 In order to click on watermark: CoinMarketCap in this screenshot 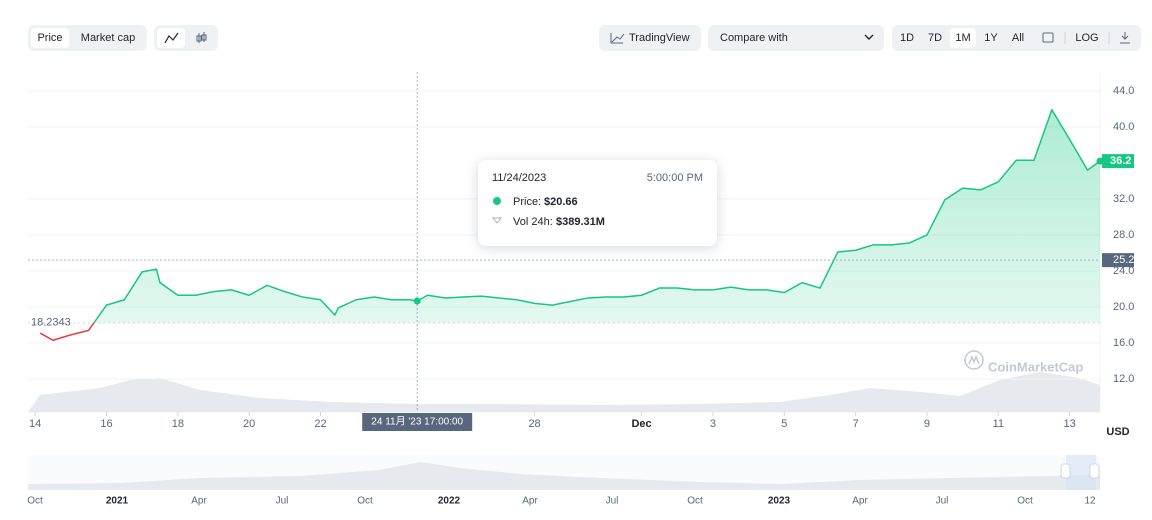, I will do `click(1035, 366)`.